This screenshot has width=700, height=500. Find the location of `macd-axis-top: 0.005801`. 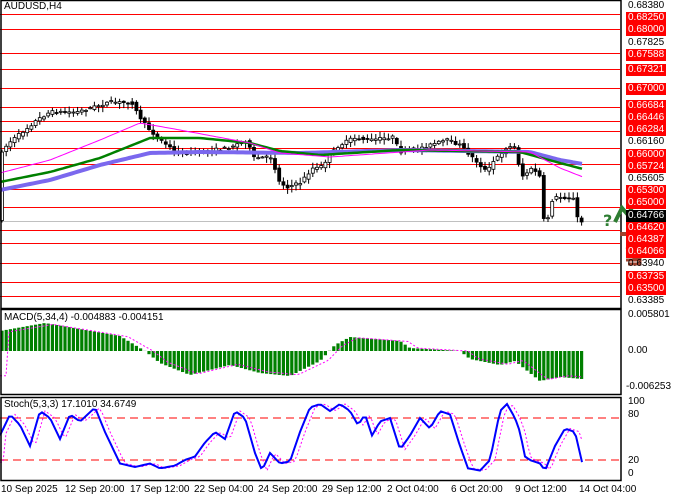

macd-axis-top: 0.005801 is located at coordinates (649, 314).